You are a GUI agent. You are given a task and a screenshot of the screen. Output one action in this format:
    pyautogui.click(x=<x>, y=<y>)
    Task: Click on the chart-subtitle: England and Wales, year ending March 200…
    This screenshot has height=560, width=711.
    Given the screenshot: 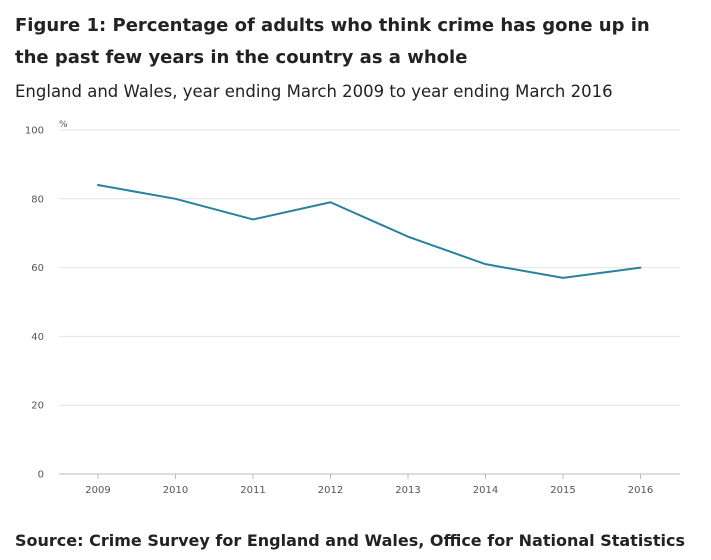 What is the action you would take?
    pyautogui.click(x=314, y=91)
    